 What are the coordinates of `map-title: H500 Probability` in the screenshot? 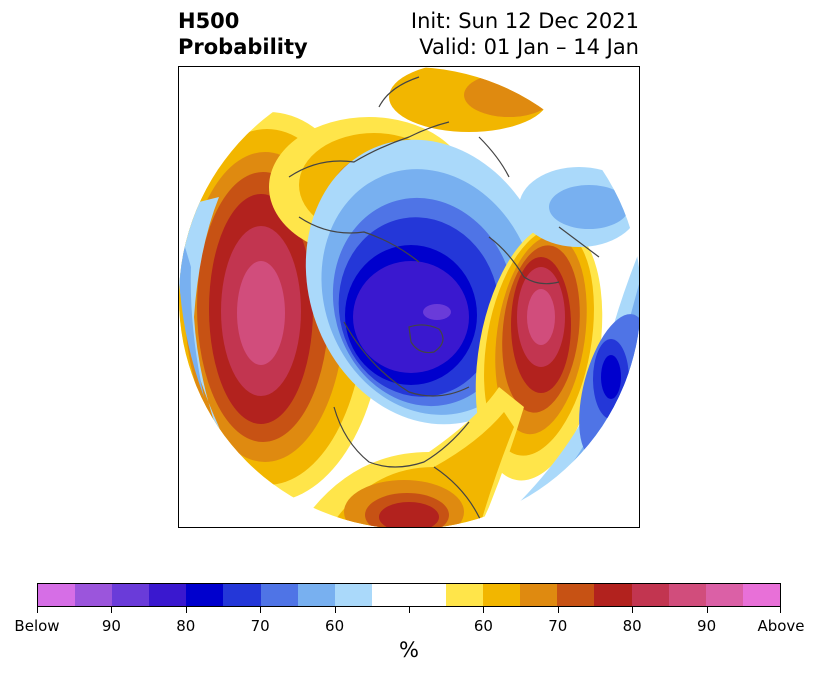 It's located at (243, 34).